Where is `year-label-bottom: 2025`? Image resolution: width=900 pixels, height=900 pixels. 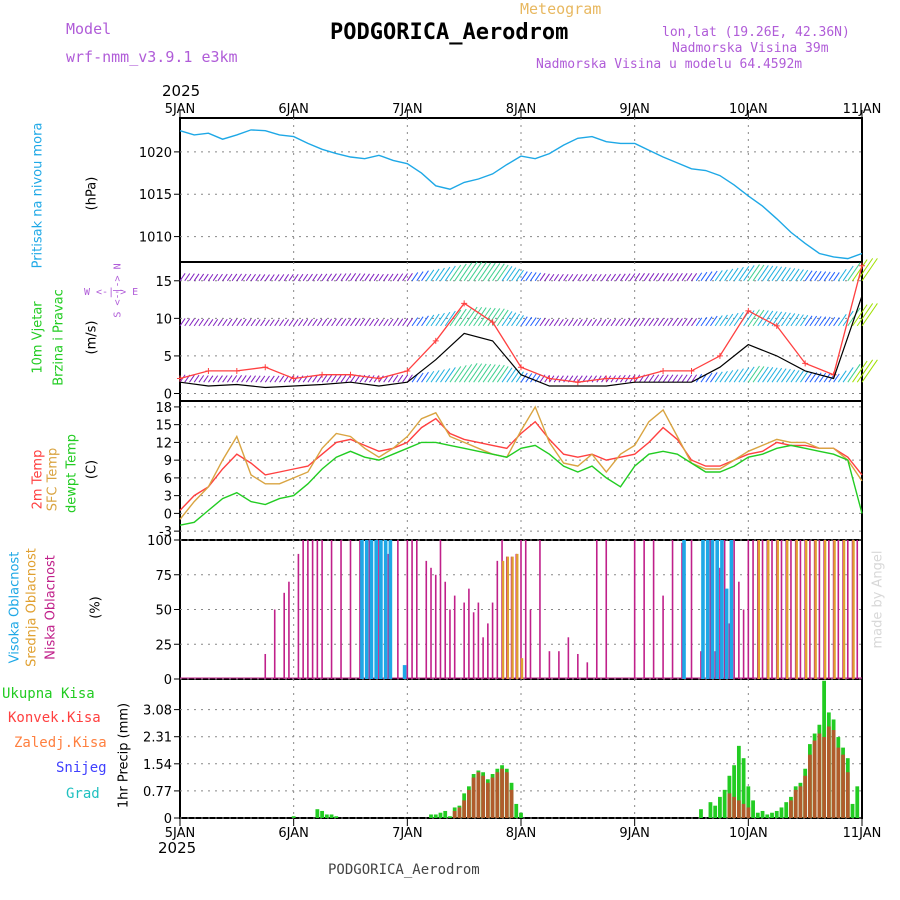 year-label-bottom: 2025 is located at coordinates (177, 848).